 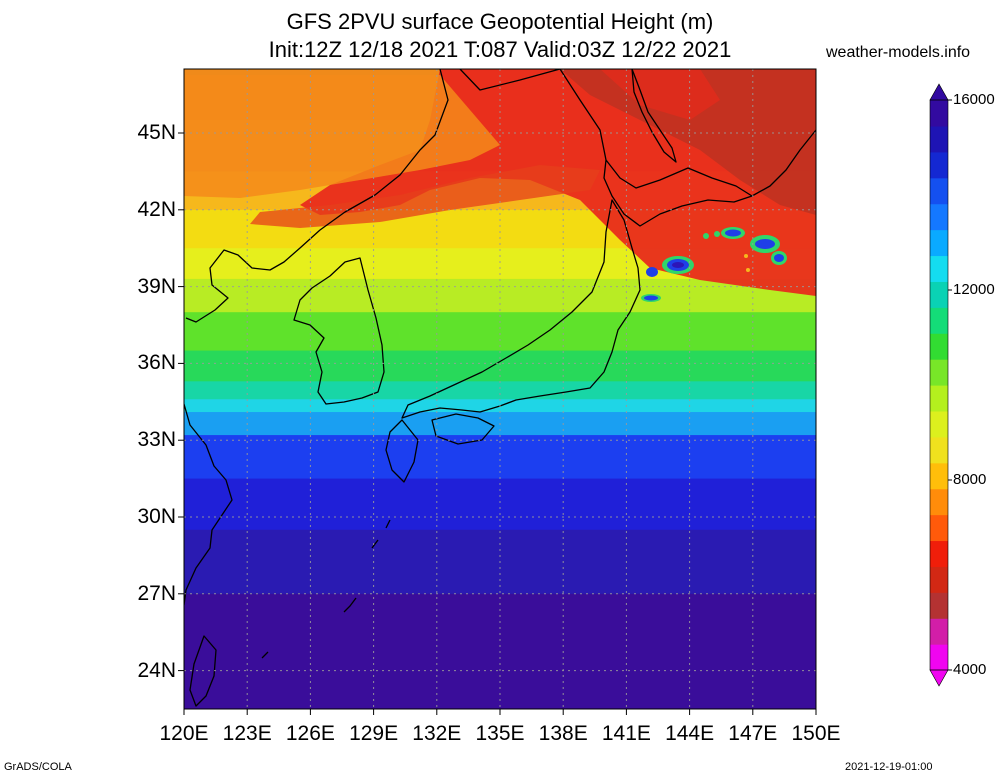 What do you see at coordinates (342, 136) in the screenshot?
I see `orange-streak` at bounding box center [342, 136].